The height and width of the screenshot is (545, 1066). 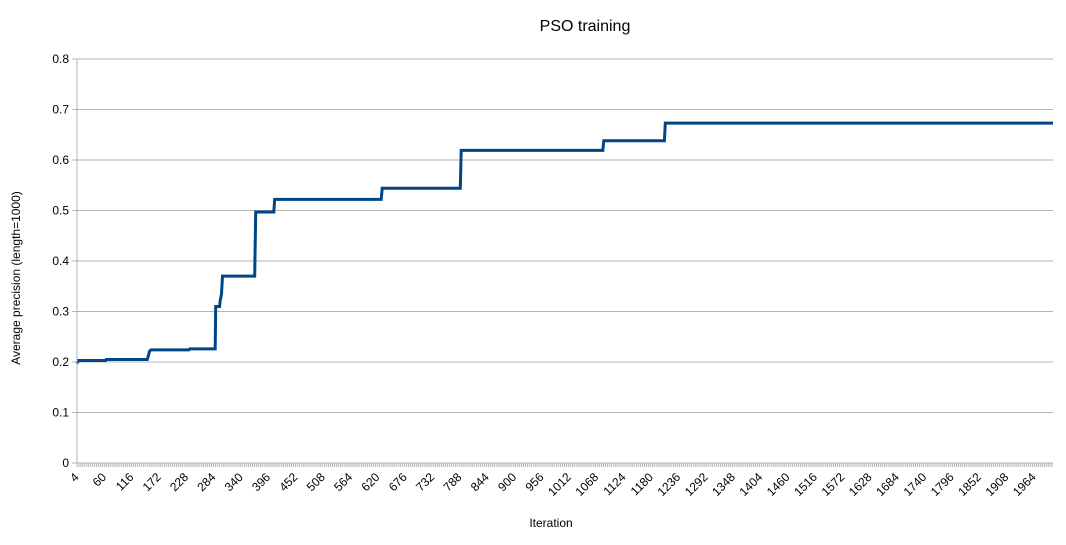 I want to click on x-tick-label: 844, so click(x=480, y=482).